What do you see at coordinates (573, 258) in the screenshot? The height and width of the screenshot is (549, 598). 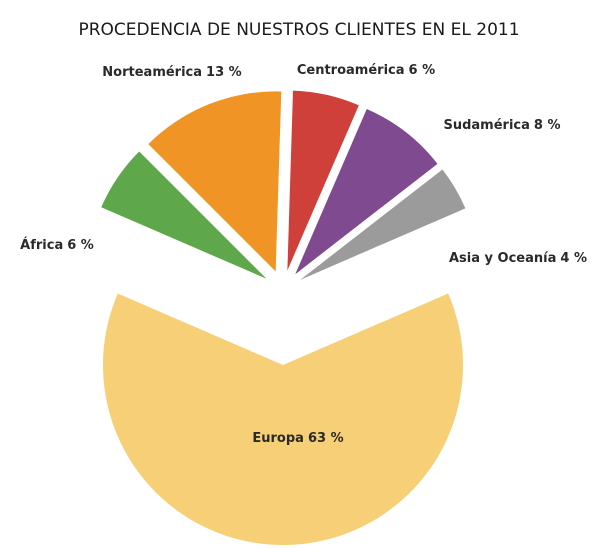 I see `slice-value-label: 4 %` at bounding box center [573, 258].